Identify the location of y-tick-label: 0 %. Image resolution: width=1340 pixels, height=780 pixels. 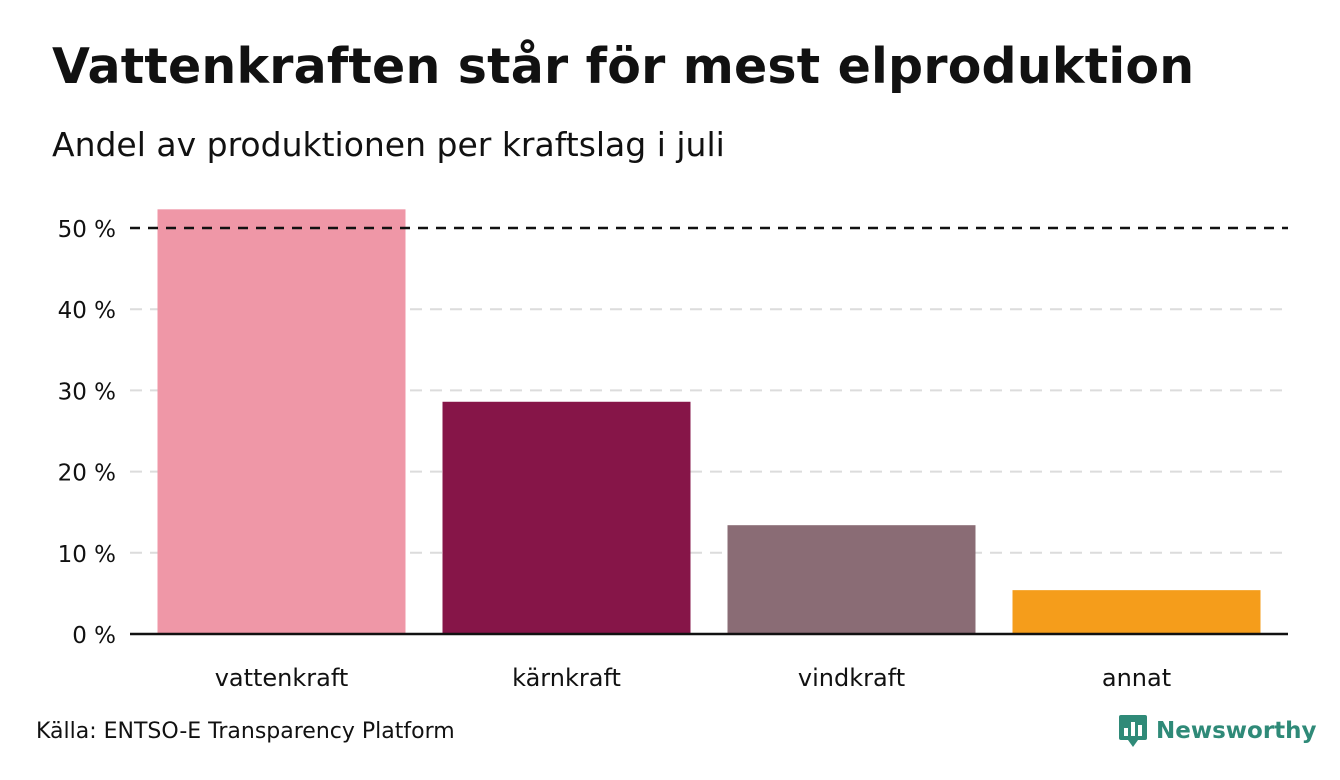
(94, 636).